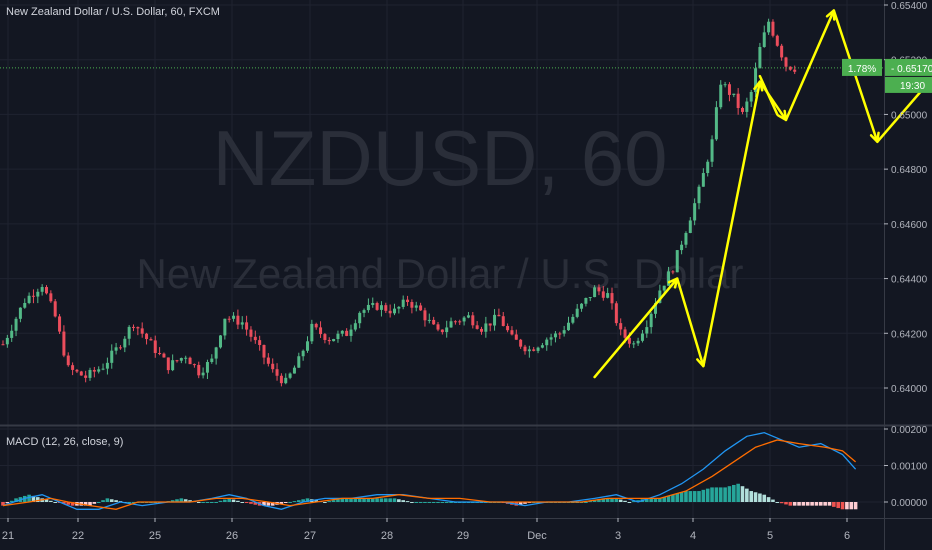  Describe the element at coordinates (463, 536) in the screenshot. I see `time-tick-label: 29` at that location.